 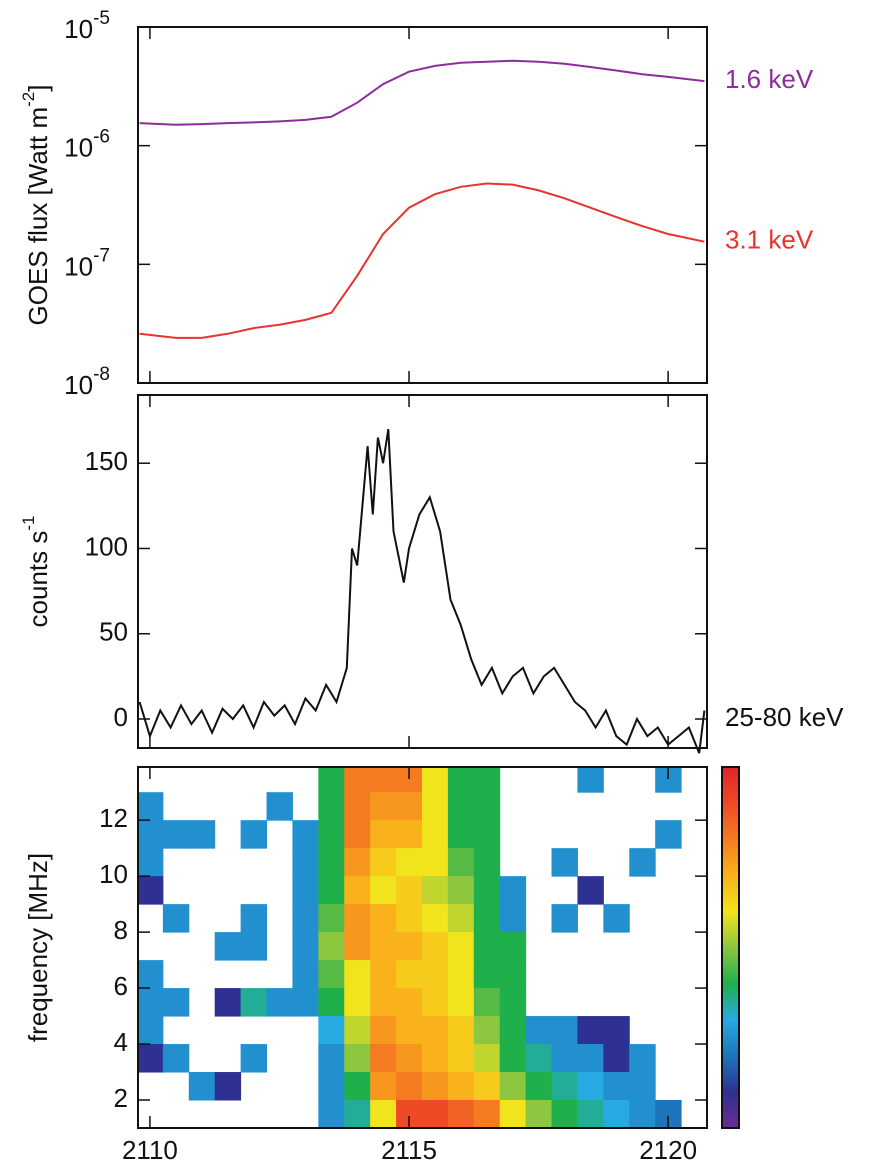 I want to click on y-tick-label: 10-6, so click(x=87, y=145).